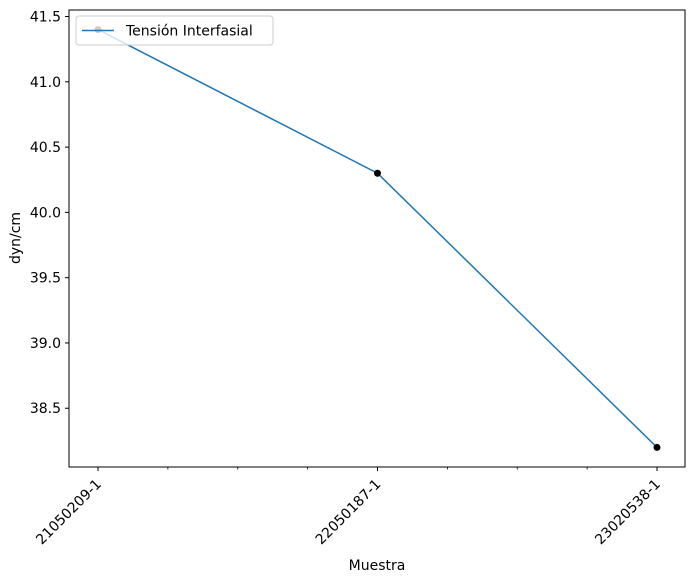 Image resolution: width=693 pixels, height=578 pixels. What do you see at coordinates (189, 32) in the screenshot?
I see `legend-label: Tensión Interfasial` at bounding box center [189, 32].